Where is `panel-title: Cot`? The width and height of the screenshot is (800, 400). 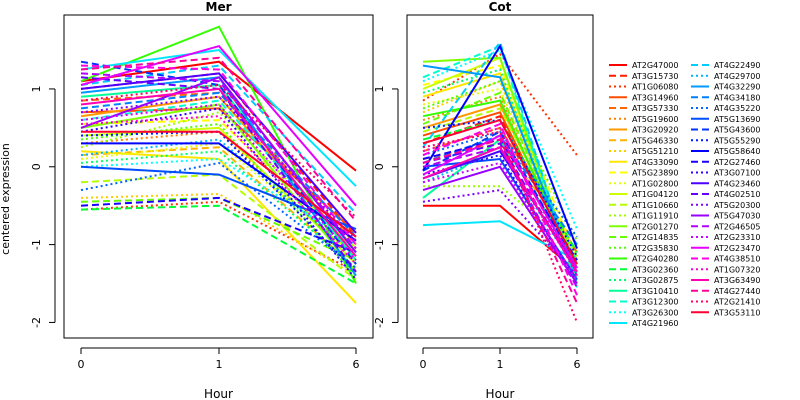 panel-title: Cot is located at coordinates (500, 7).